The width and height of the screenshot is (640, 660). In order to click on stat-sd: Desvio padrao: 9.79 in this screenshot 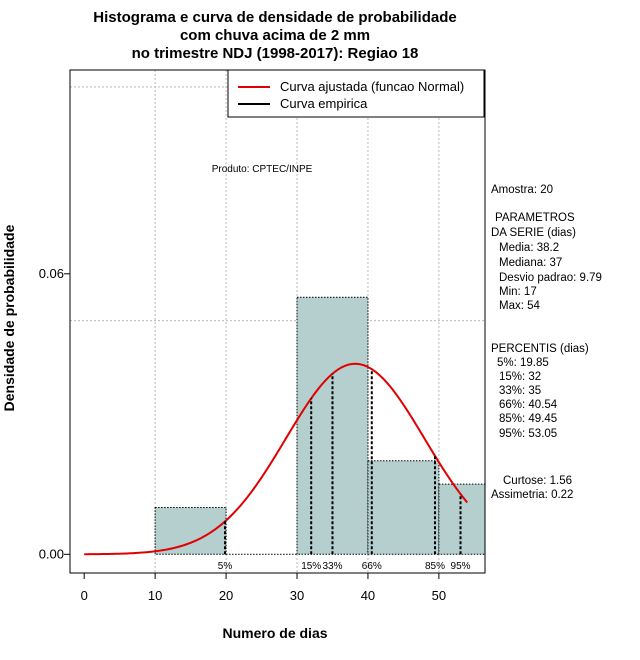, I will do `click(550, 278)`.